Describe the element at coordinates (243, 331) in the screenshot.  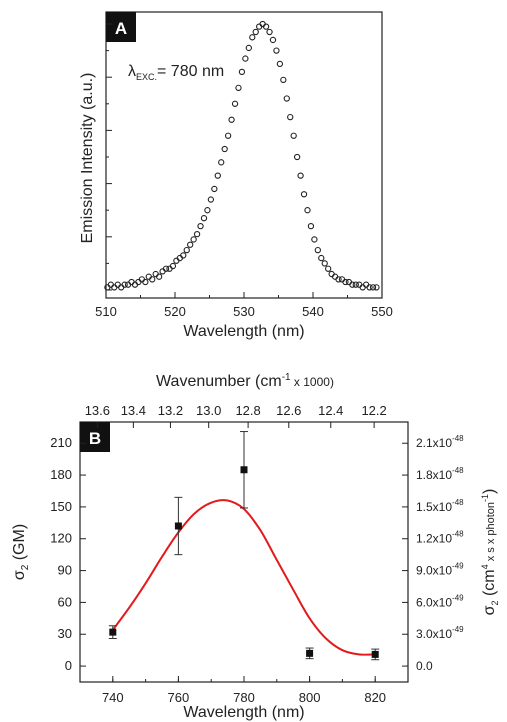
I see `panel-a-x-axis-title: Wavelength (nm)` at that location.